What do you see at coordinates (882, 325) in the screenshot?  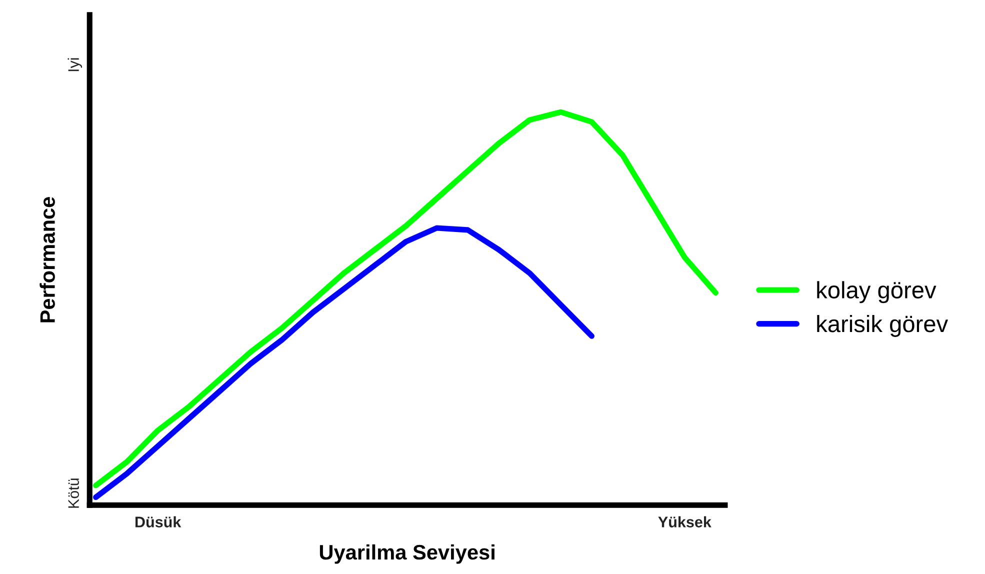 I see `legend-label: karisik görev` at bounding box center [882, 325].